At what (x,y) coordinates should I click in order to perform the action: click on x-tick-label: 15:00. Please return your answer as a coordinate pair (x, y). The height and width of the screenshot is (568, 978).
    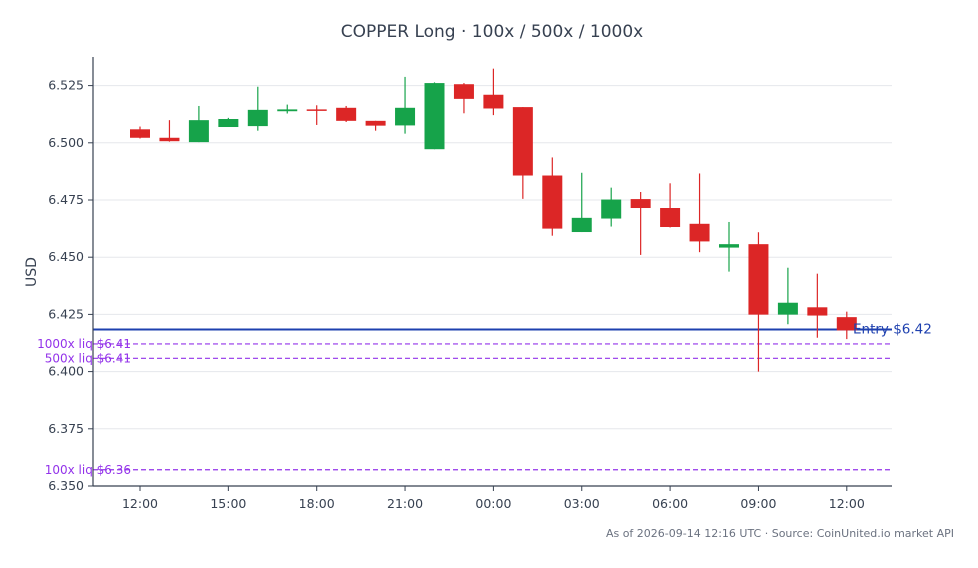
    Looking at the image, I should click on (228, 503).